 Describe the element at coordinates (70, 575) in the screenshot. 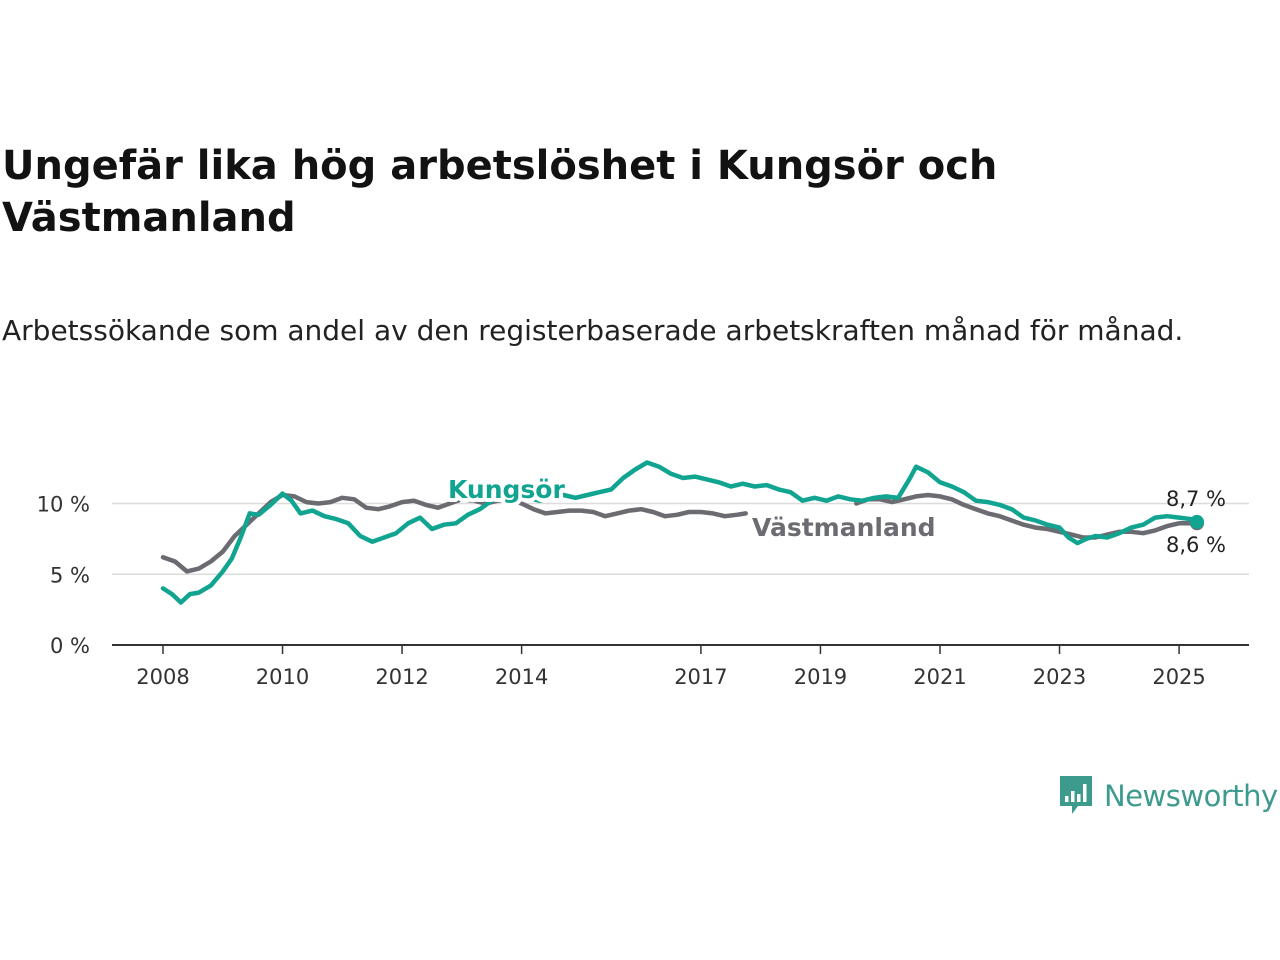

I see `y-tick-label: 5 %` at that location.